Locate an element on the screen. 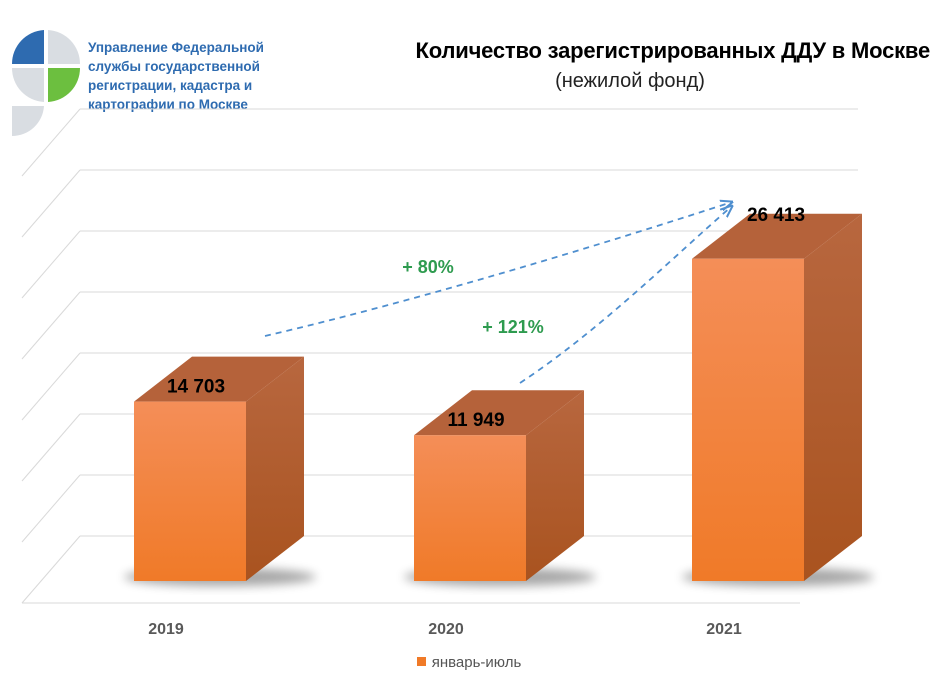 The width and height of the screenshot is (938, 698). organization-name-line: службы государственной is located at coordinates (174, 66).